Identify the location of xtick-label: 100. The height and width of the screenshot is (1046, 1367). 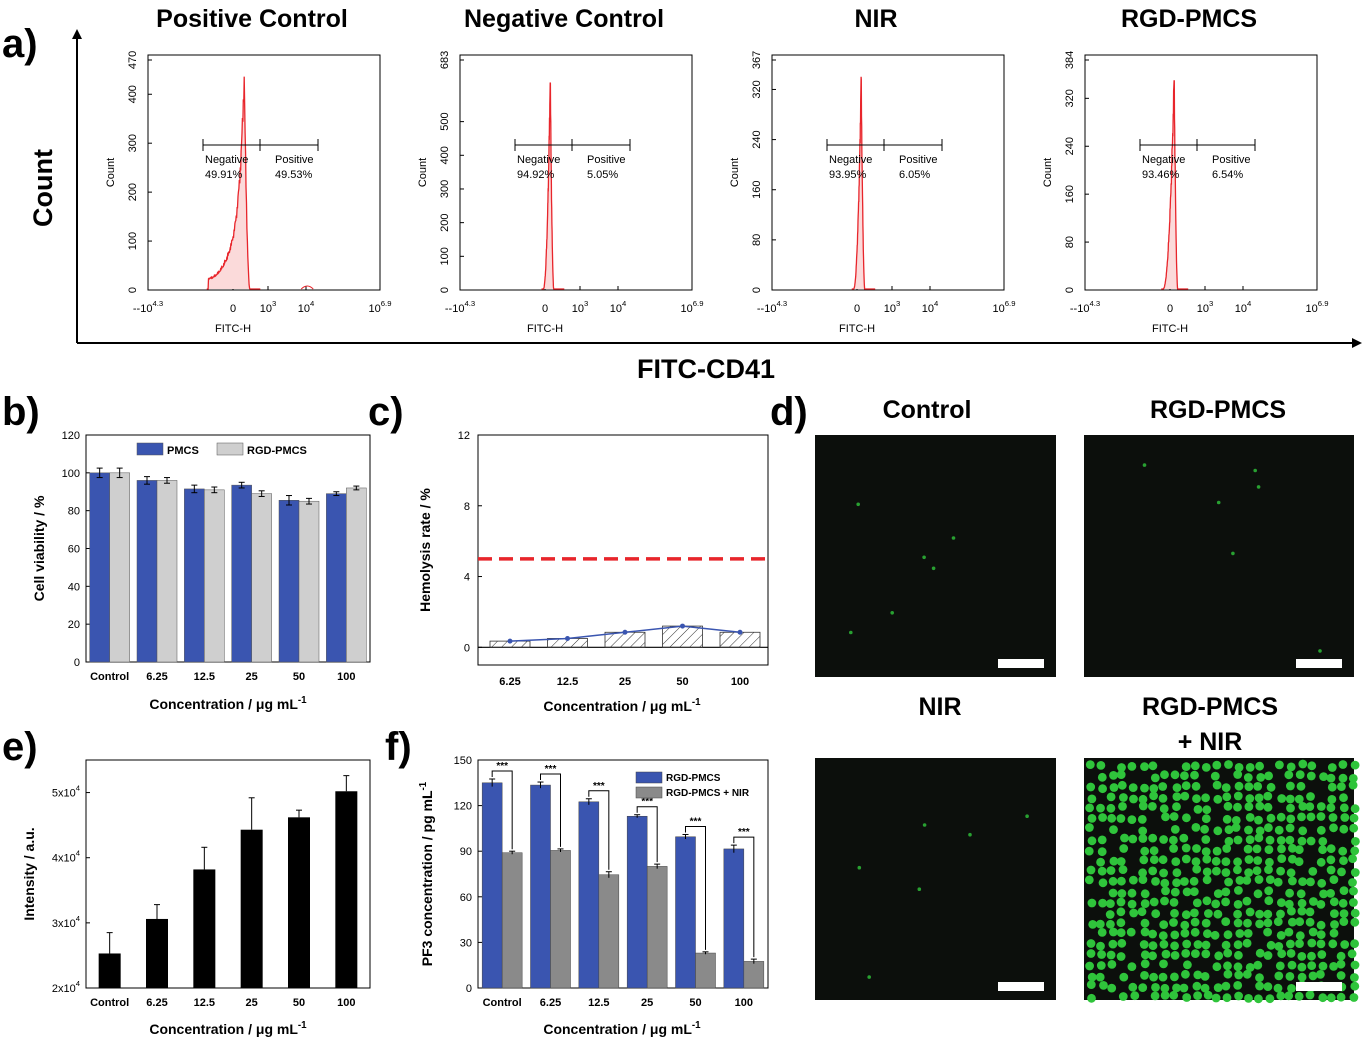
(346, 677).